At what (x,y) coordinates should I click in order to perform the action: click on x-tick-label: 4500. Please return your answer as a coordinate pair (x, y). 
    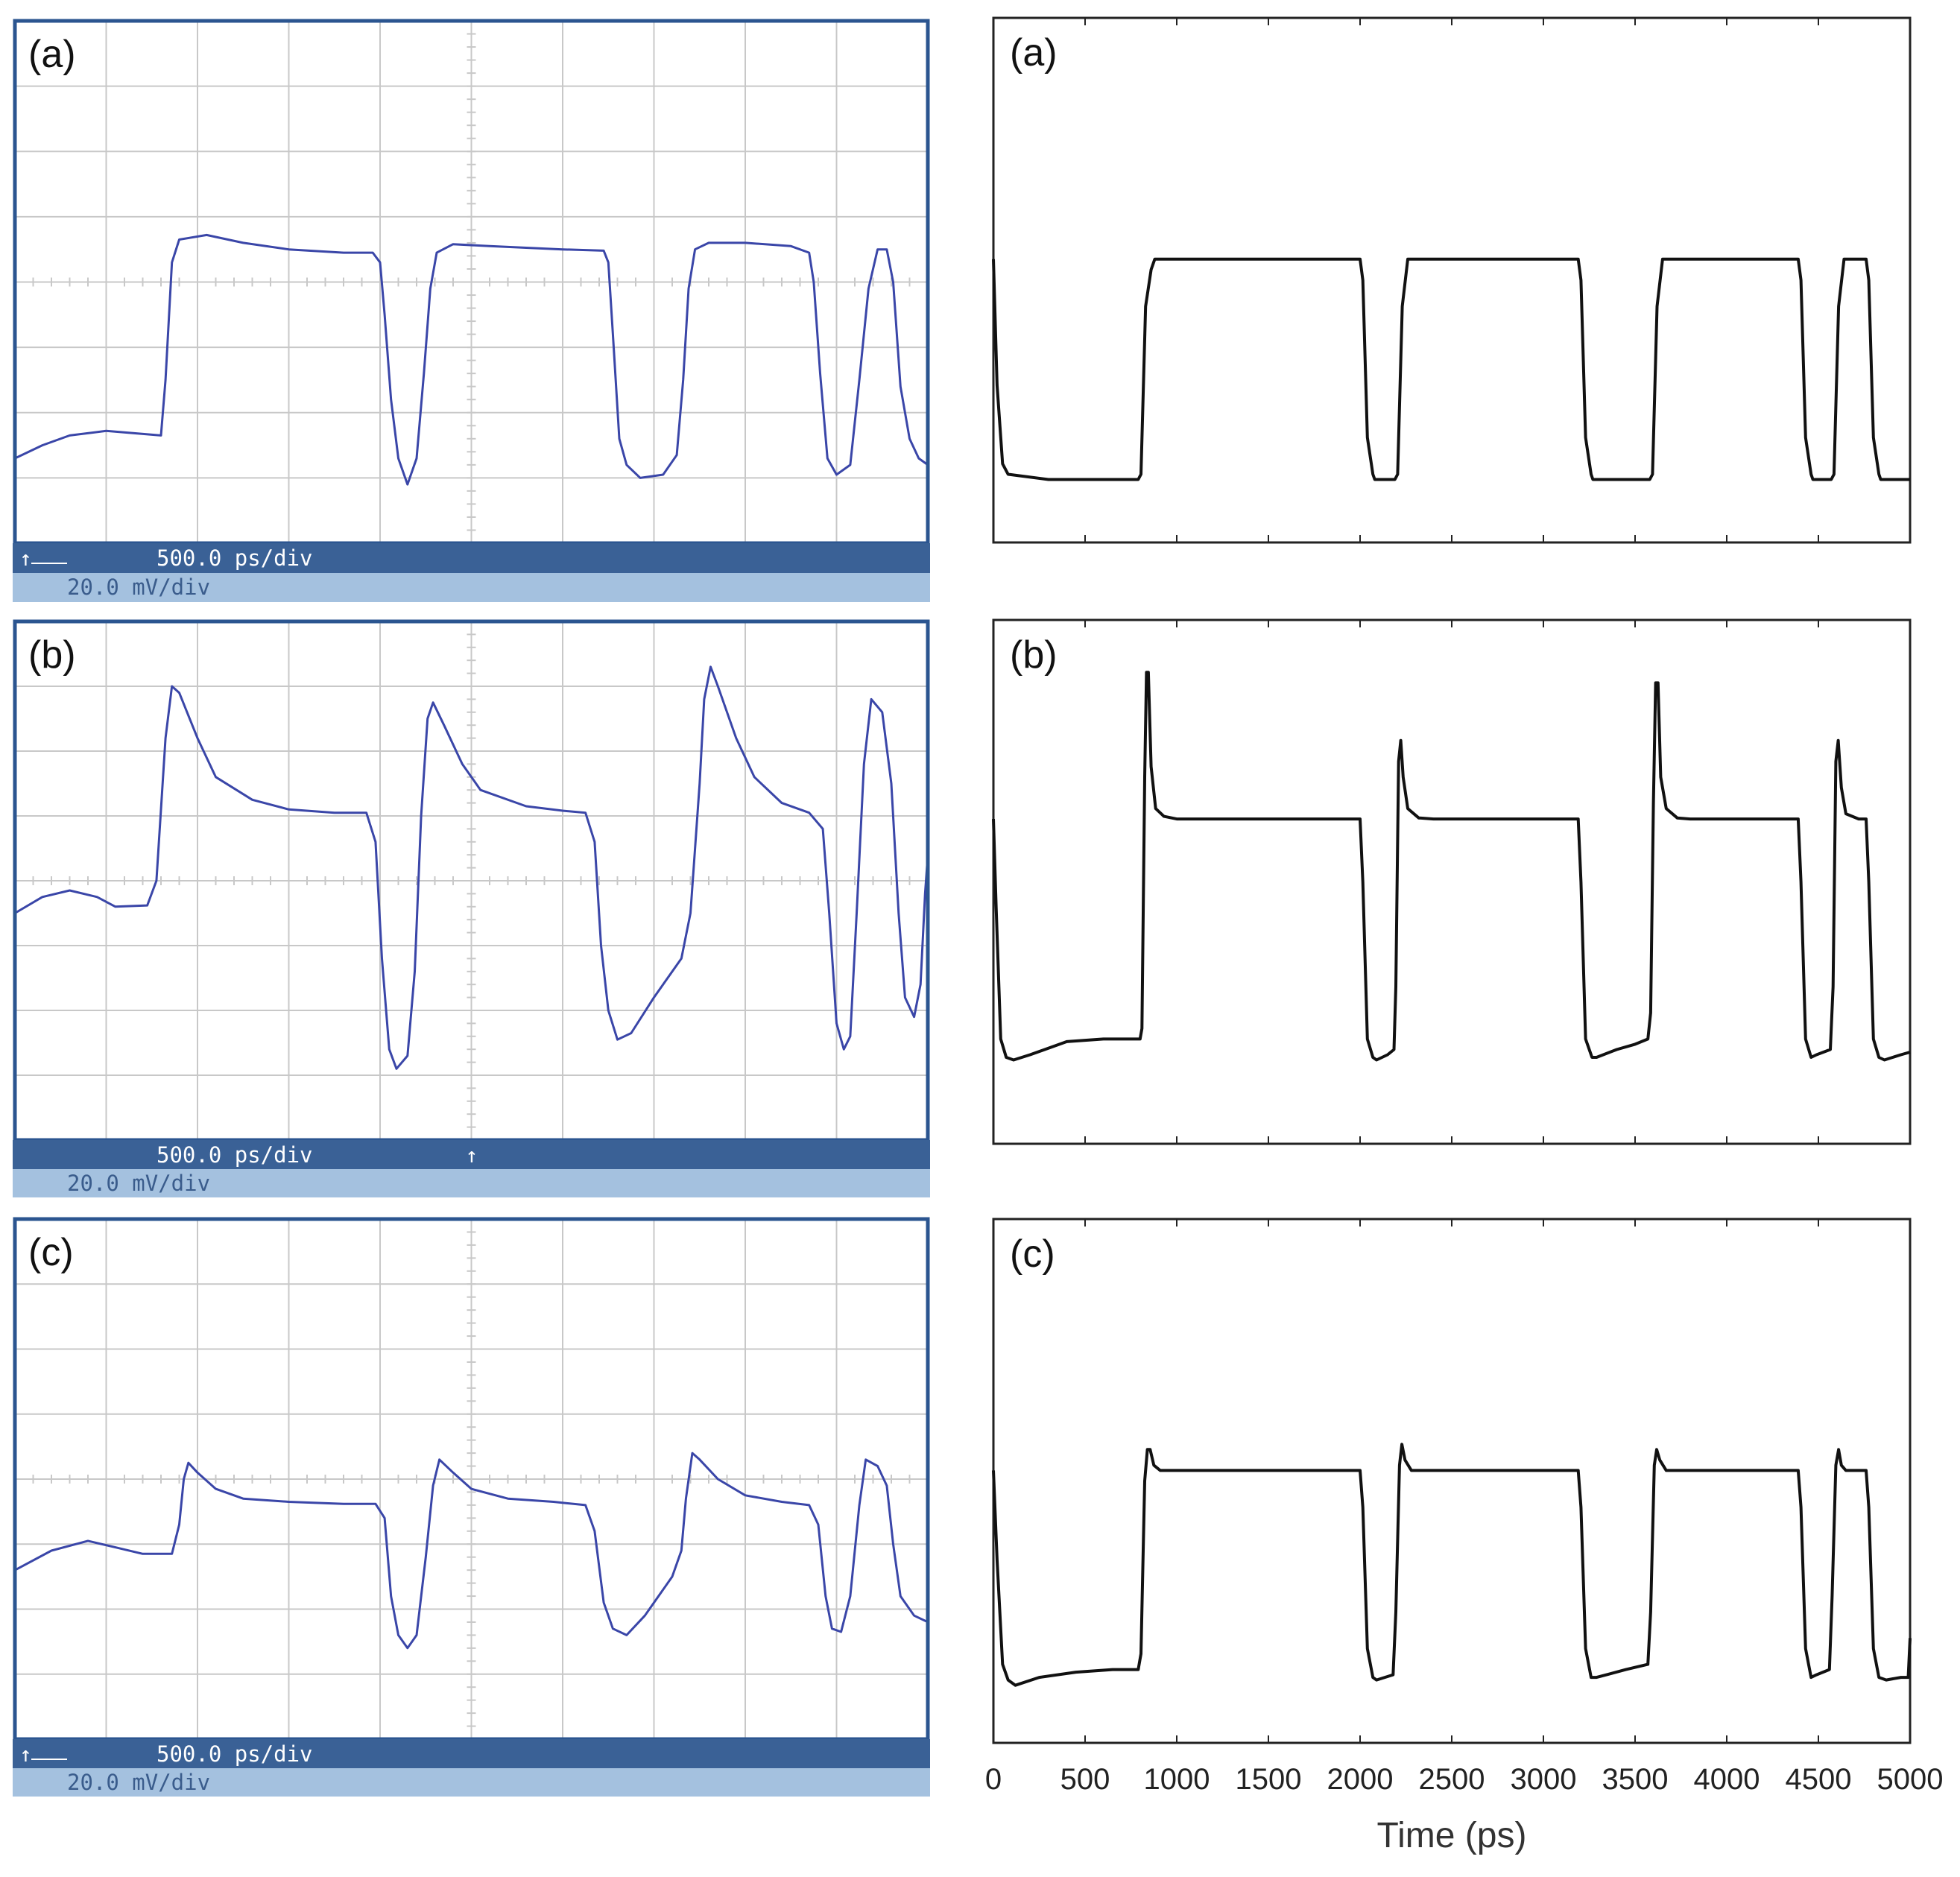
    Looking at the image, I should click on (1819, 1779).